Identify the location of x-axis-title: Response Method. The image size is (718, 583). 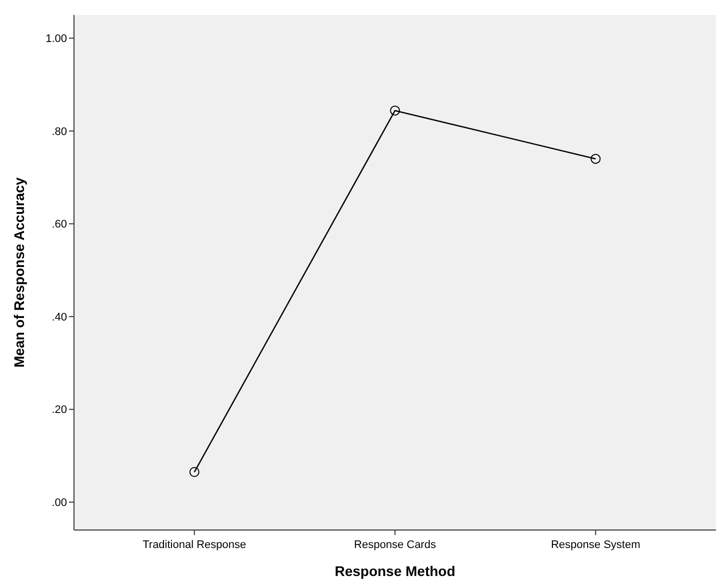
(395, 571).